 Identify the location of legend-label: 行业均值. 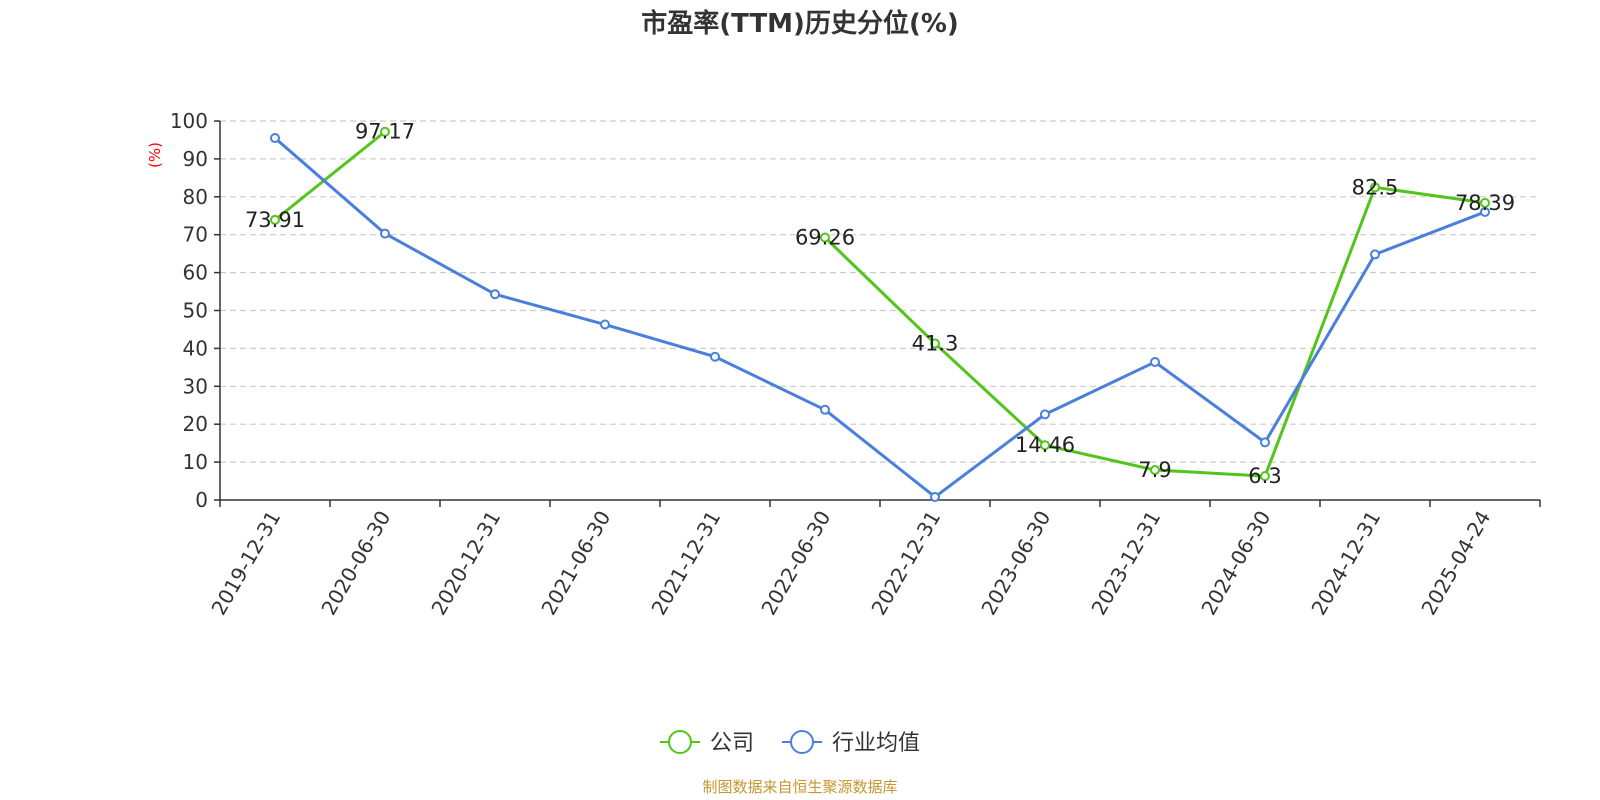
(876, 743).